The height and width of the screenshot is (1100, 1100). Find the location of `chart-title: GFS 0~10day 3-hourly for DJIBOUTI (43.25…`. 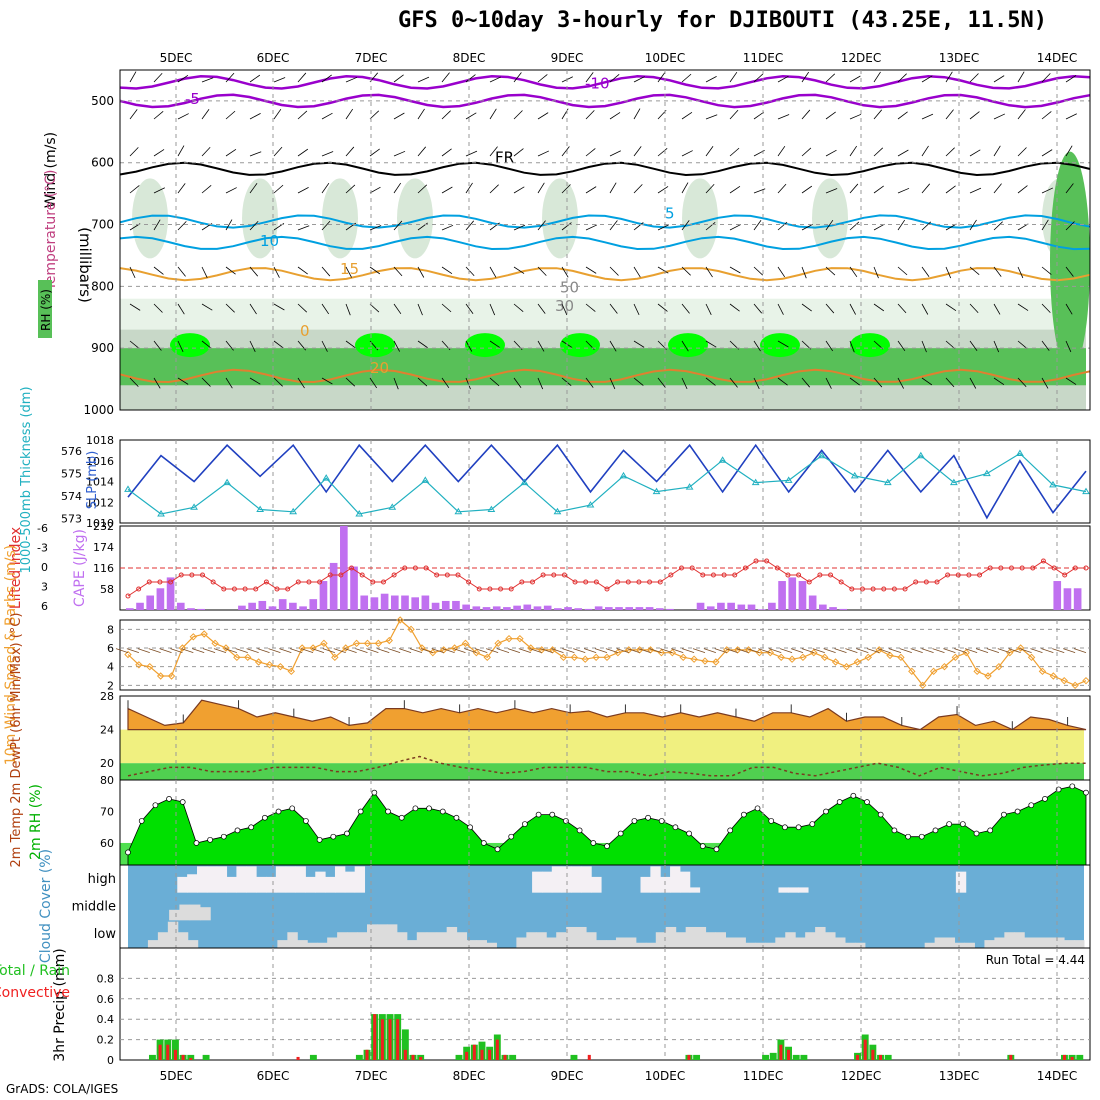

chart-title: GFS 0~10day 3-hourly for DJIBOUTI (43.25… is located at coordinates (723, 20).